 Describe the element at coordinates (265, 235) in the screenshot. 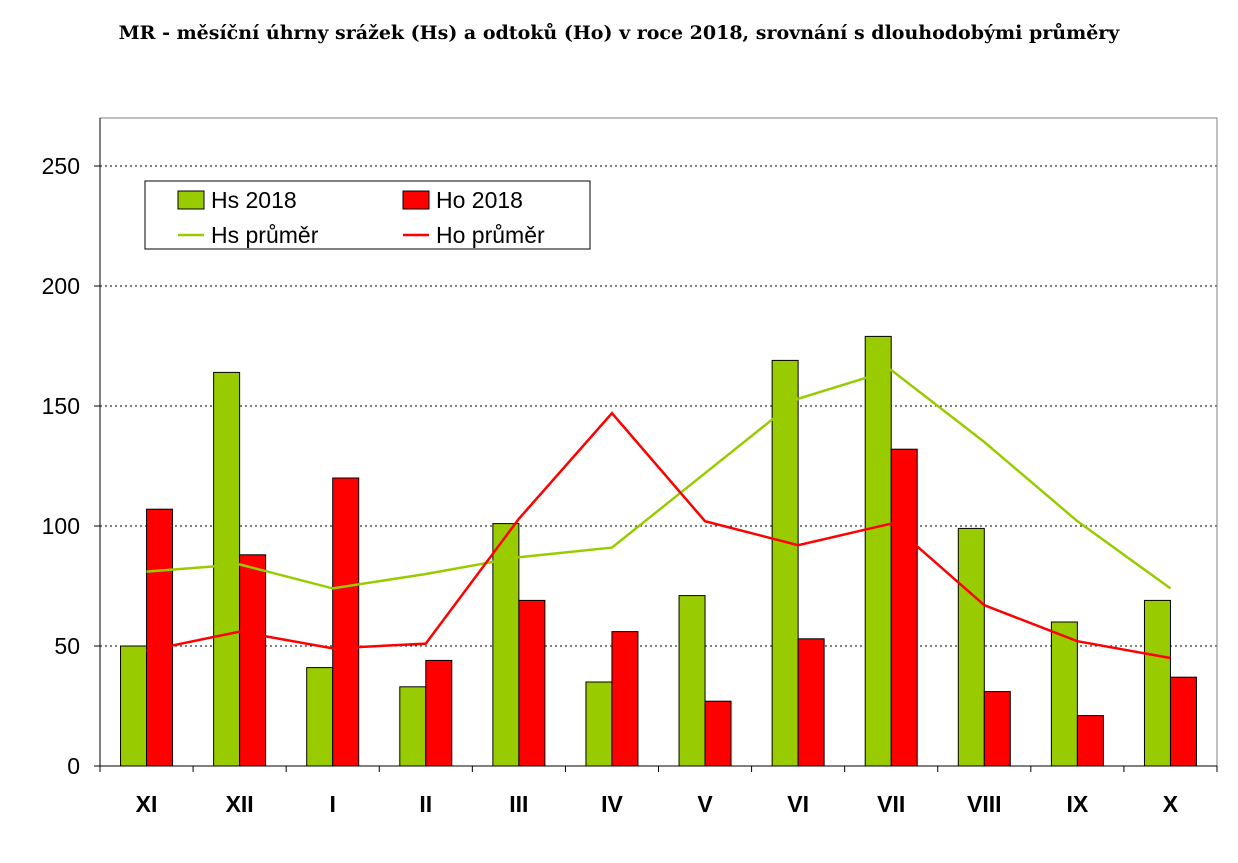

I see `legend-label: Hs průměr` at that location.